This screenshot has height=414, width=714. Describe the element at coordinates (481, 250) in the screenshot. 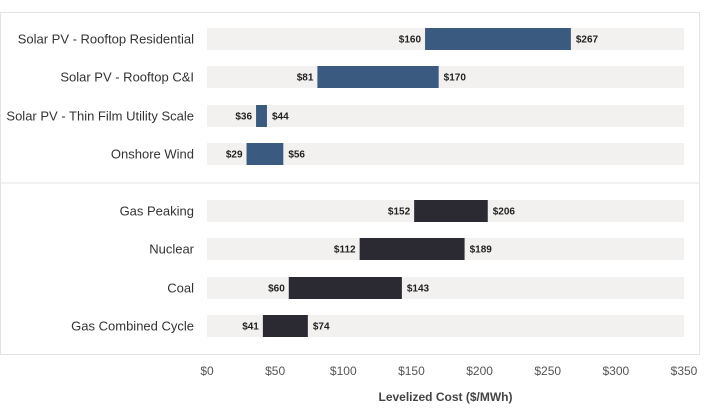

I see `high-value-label: $189` at that location.